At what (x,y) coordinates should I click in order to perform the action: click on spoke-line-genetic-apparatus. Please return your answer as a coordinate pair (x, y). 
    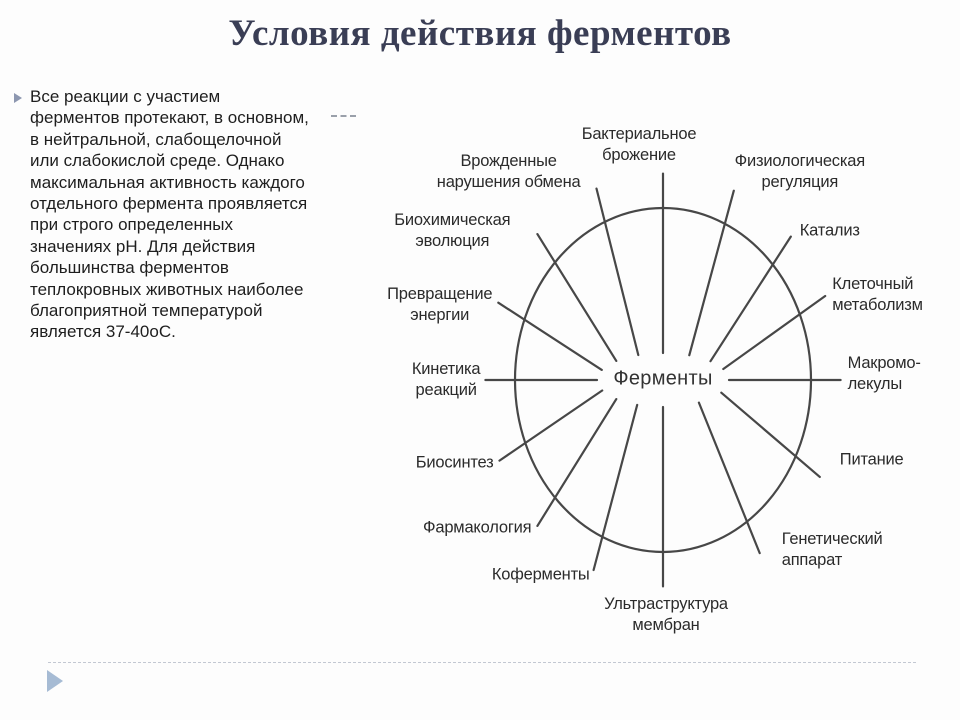
    Looking at the image, I should click on (729, 478).